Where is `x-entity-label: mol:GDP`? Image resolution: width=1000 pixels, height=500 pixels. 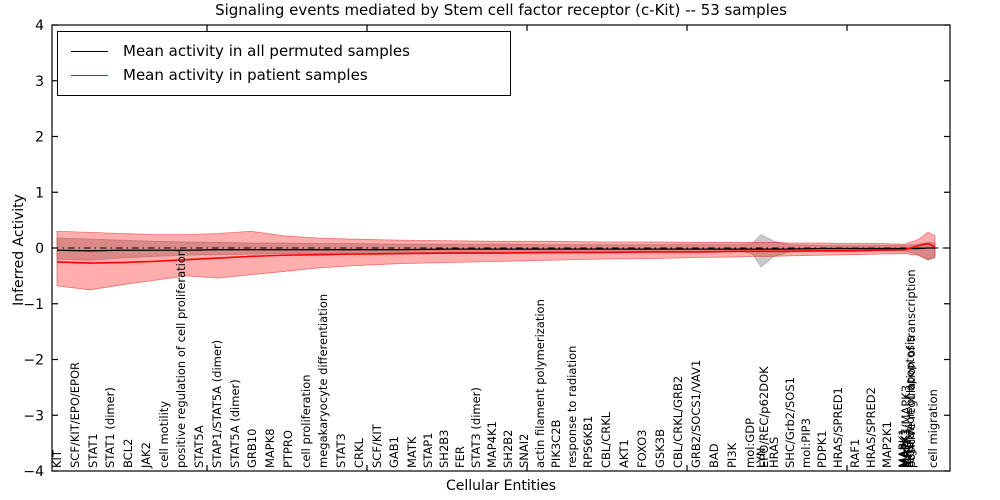
x-entity-label: mol:GDP is located at coordinates (750, 443).